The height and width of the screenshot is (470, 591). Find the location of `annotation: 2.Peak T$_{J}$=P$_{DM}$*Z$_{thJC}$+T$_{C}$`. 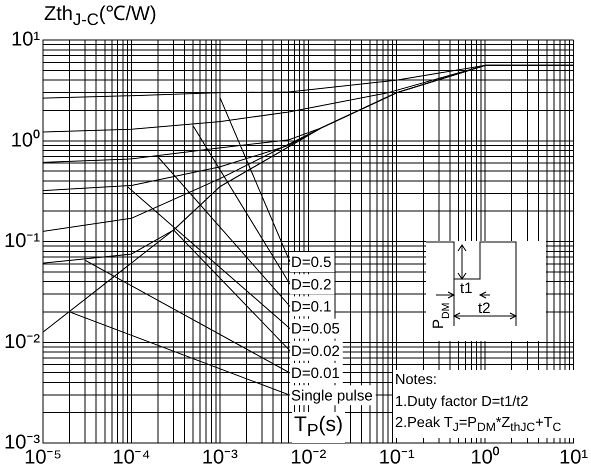

annotation: 2.Peak T$_{J}$=P$_{DM}$*Z$_{thJC}$+T$_{C}$ is located at coordinates (478, 425).